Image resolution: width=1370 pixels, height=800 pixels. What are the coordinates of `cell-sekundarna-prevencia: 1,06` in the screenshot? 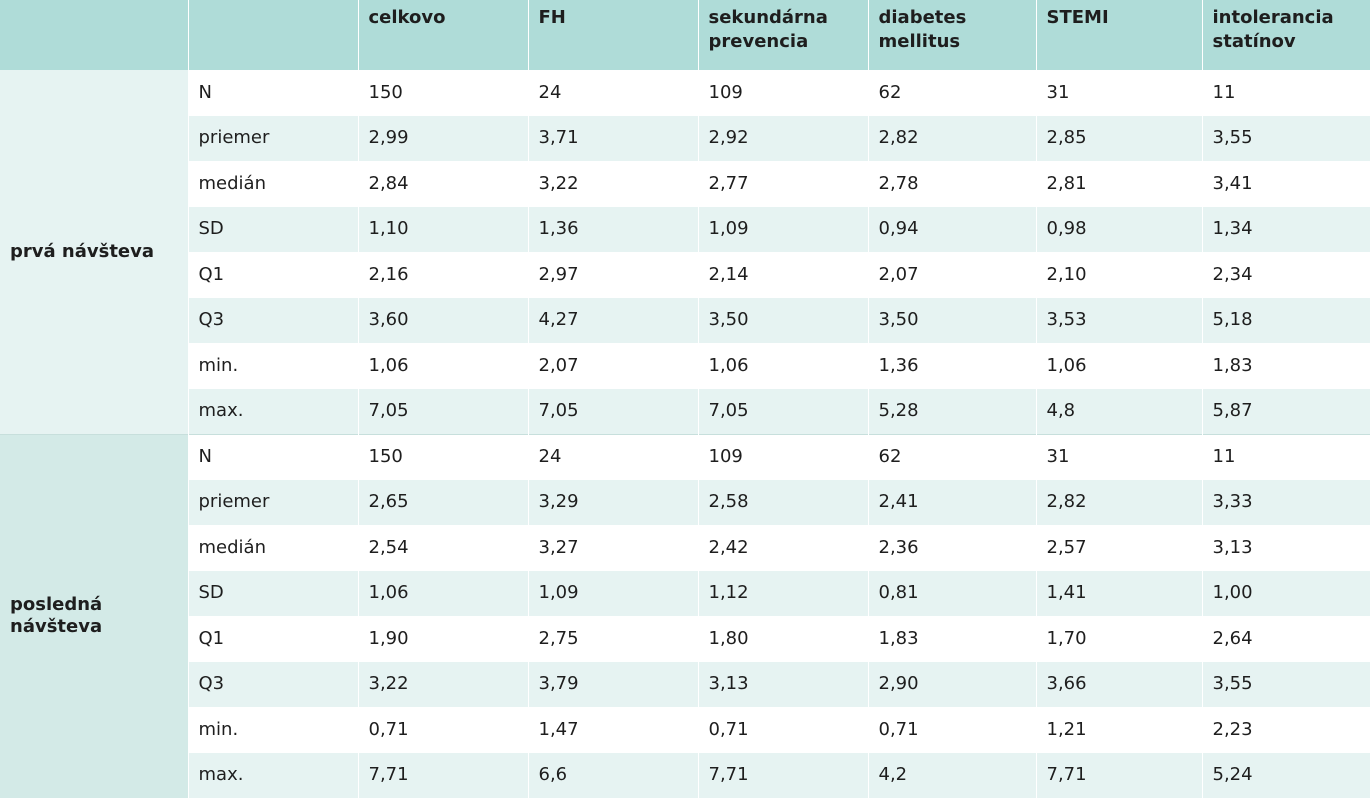 It's located at (782, 366).